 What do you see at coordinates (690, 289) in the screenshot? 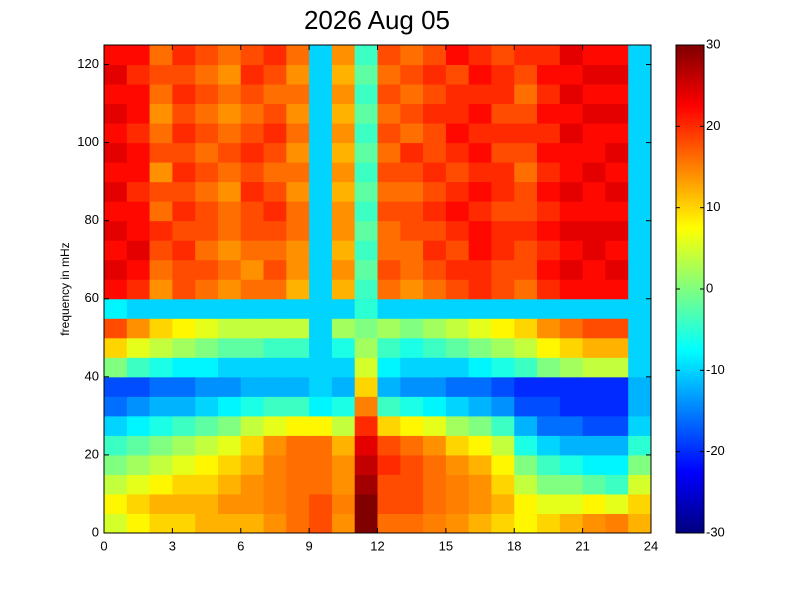
I see `colorbar` at bounding box center [690, 289].